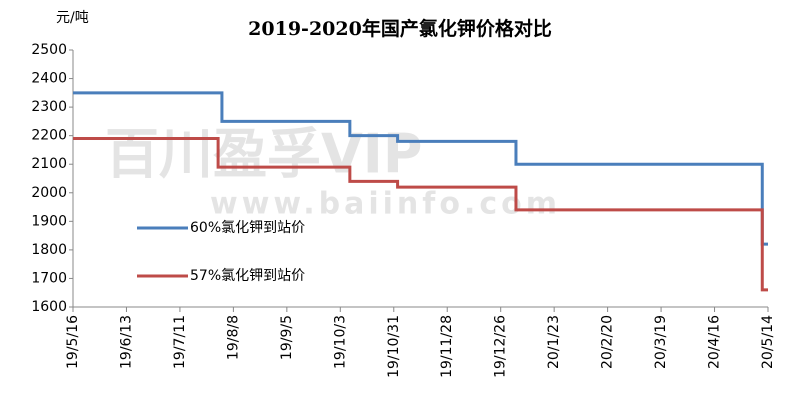 The height and width of the screenshot is (403, 789). I want to click on y-axis-label: 元/吨, so click(72, 18).